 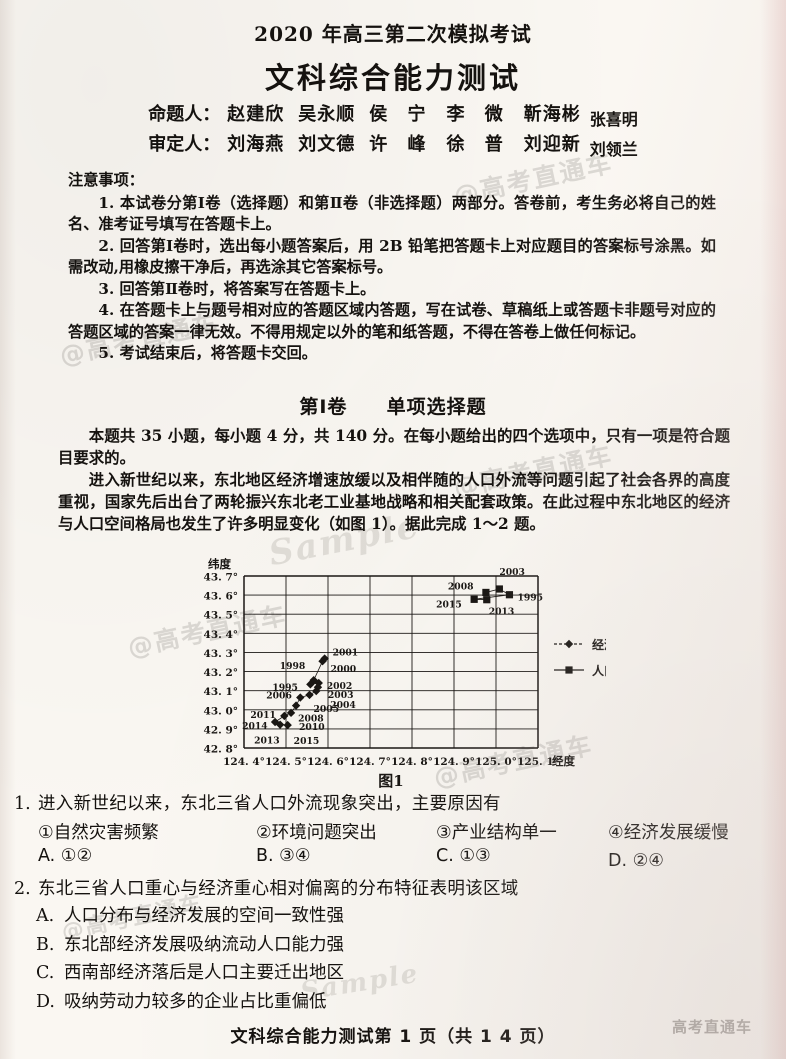 What do you see at coordinates (221, 616) in the screenshot?
I see `chart-ytick-label: 43. 5°` at bounding box center [221, 616].